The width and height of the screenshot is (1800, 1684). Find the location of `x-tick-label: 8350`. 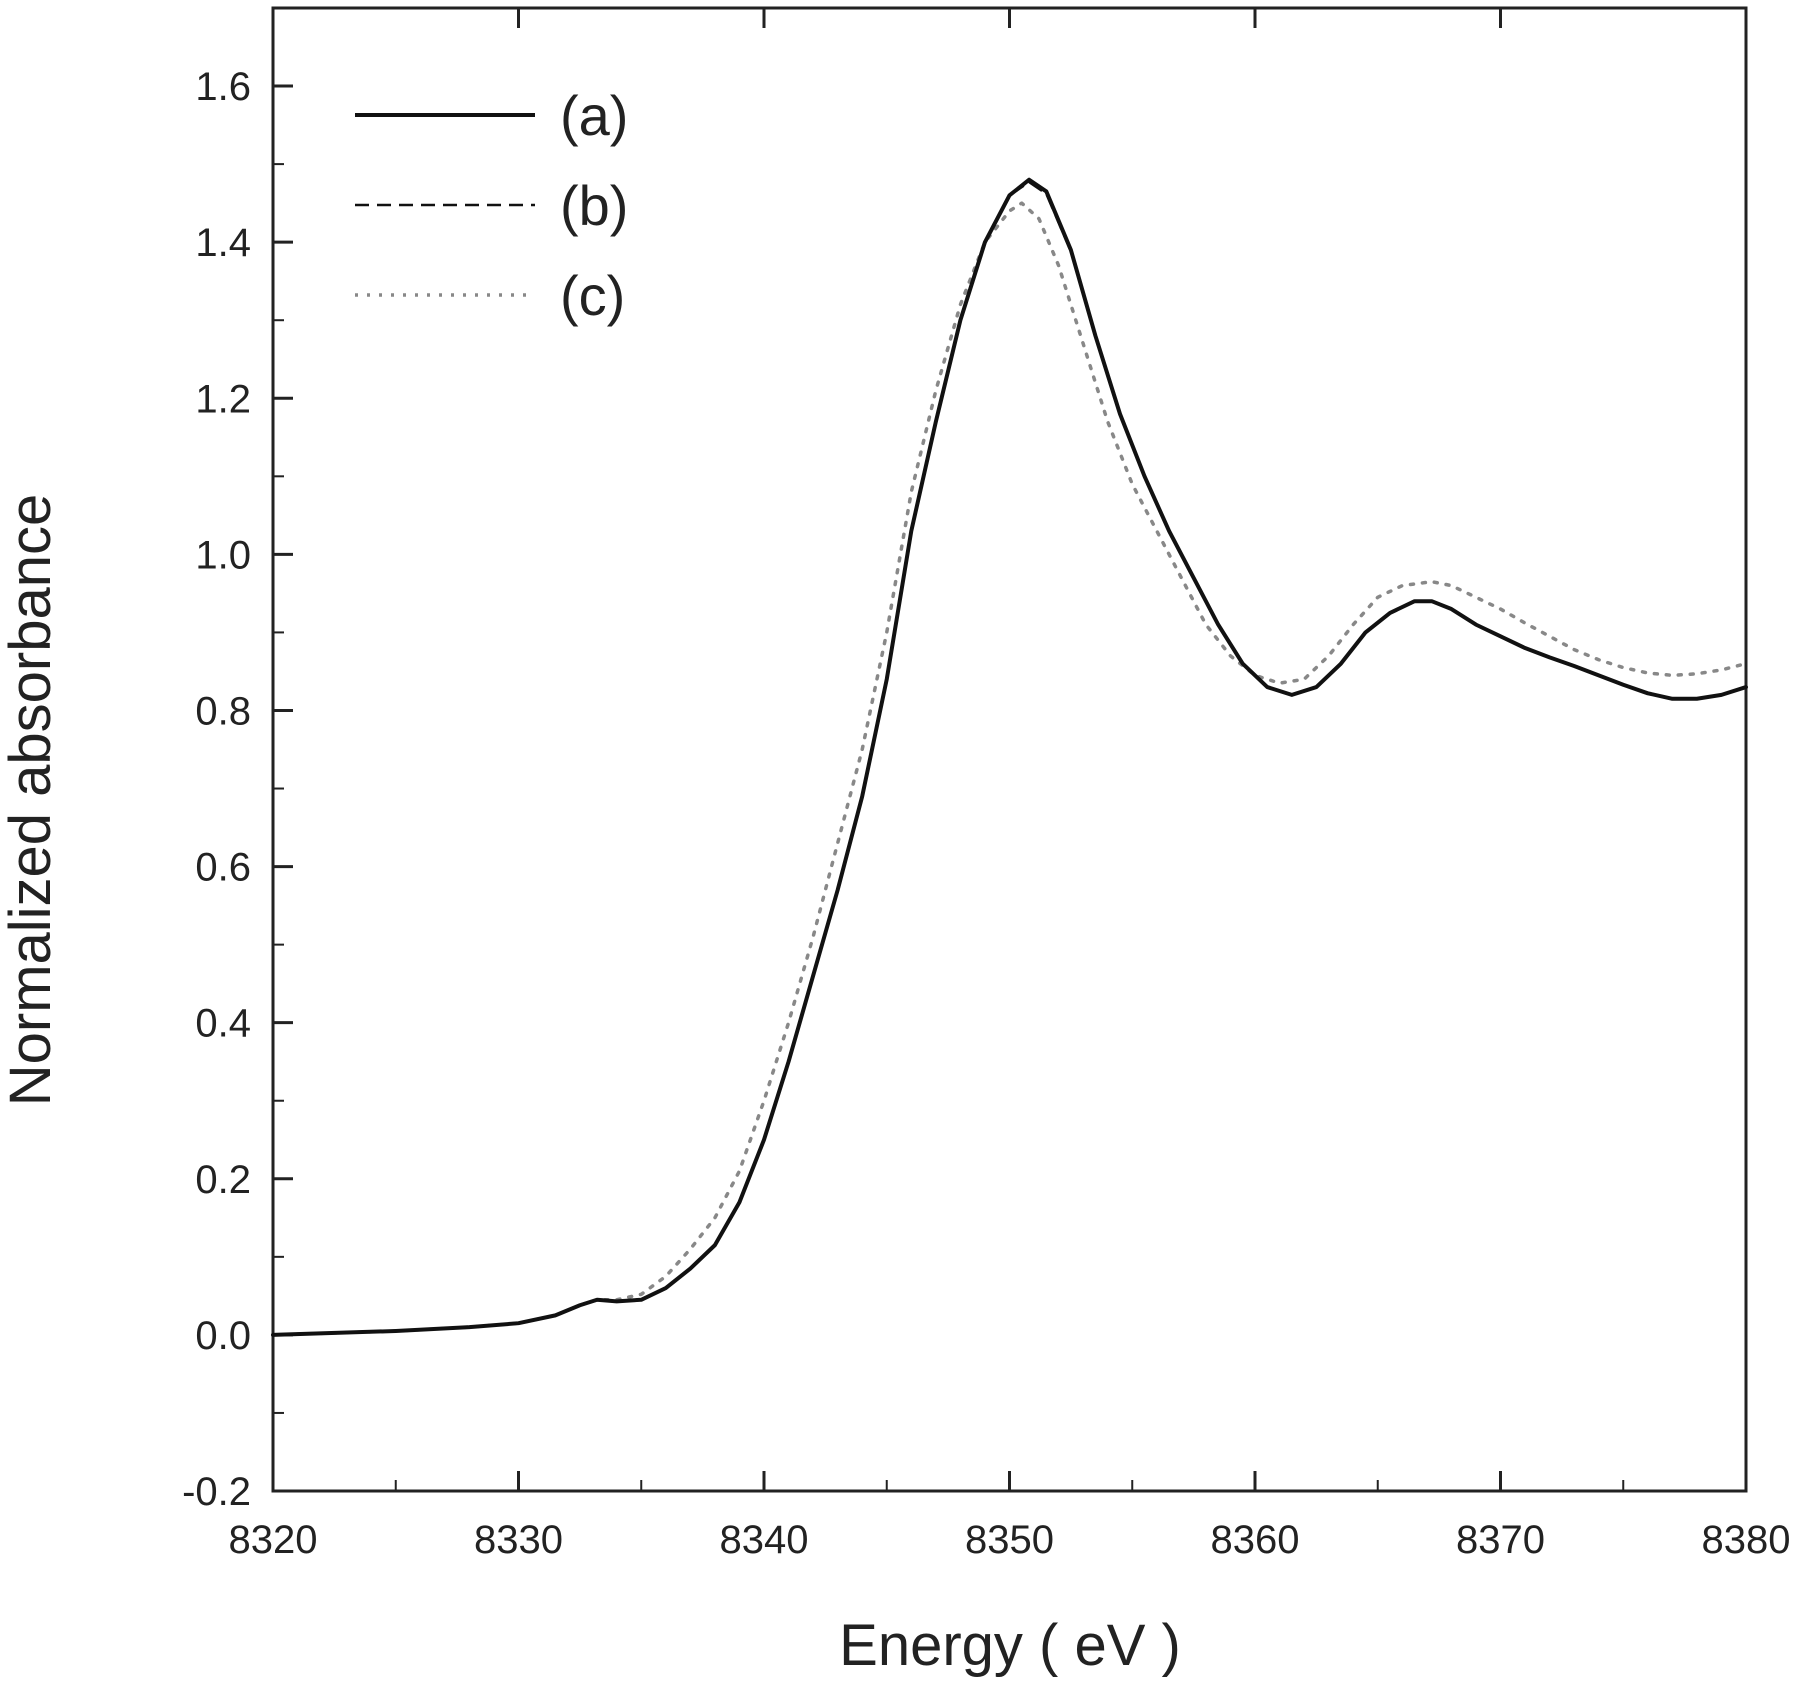

x-tick-label: 8350 is located at coordinates (1009, 1540).